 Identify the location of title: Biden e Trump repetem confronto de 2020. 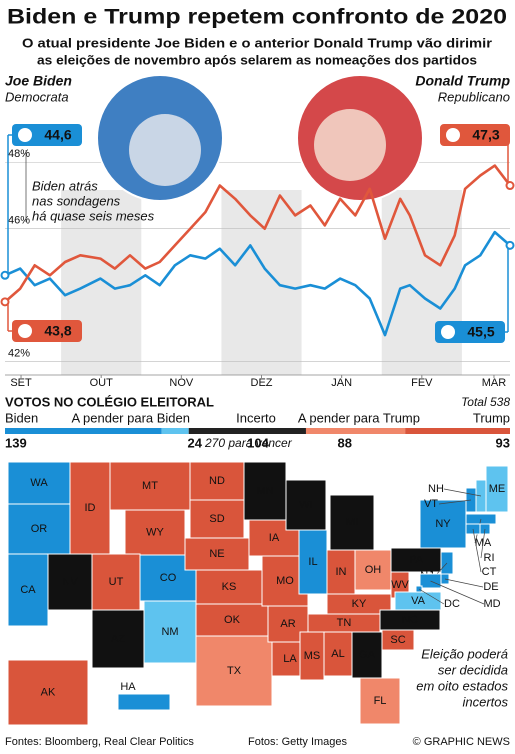
(257, 17).